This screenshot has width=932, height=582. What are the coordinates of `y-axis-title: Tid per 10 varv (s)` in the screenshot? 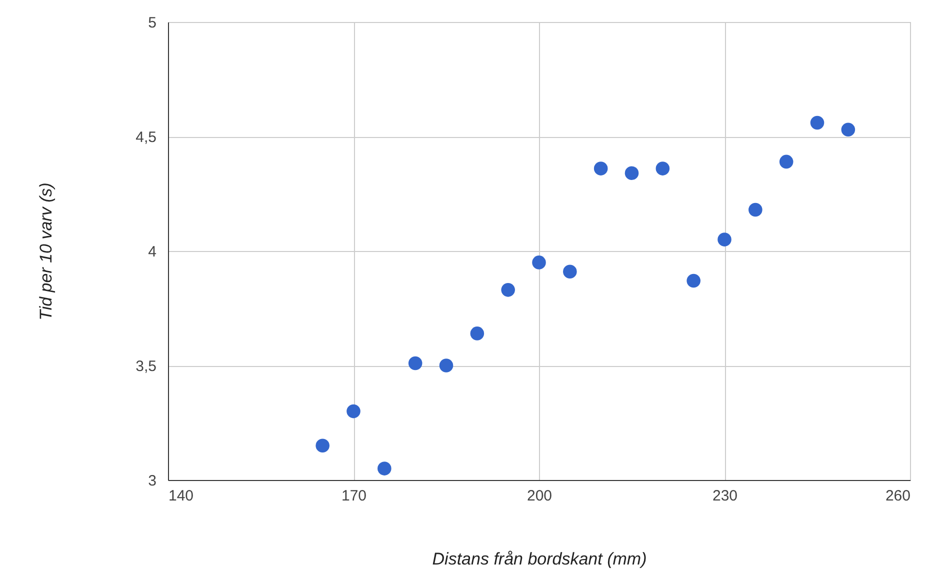 It's located at (46, 251).